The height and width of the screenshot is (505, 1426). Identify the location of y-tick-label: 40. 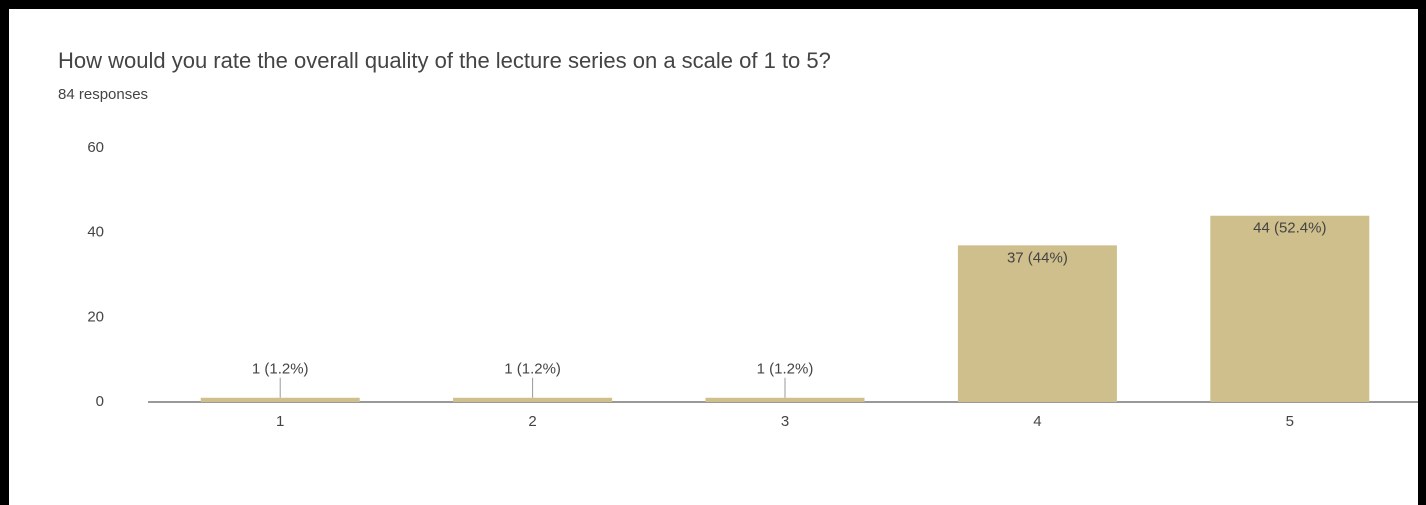
(95, 232).